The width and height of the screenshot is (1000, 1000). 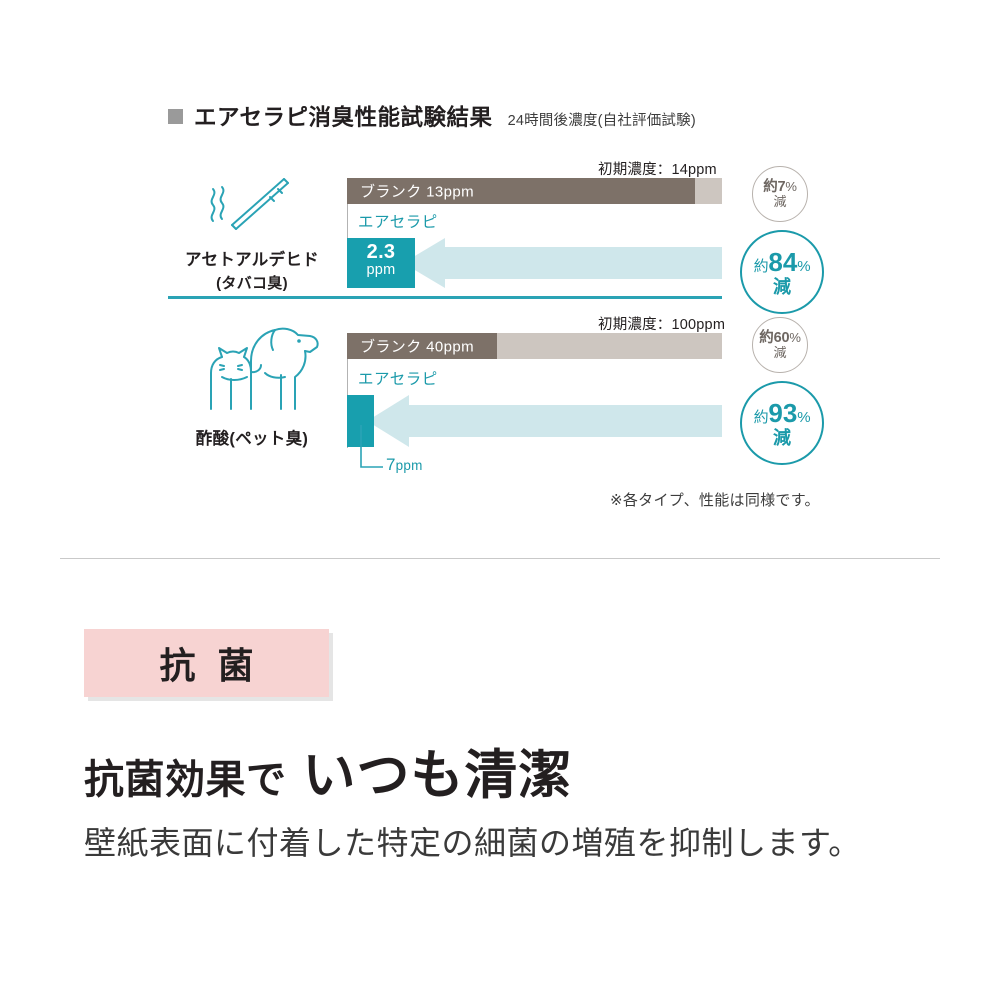 What do you see at coordinates (774, 337) in the screenshot?
I see `badge-small-value: 約60` at bounding box center [774, 337].